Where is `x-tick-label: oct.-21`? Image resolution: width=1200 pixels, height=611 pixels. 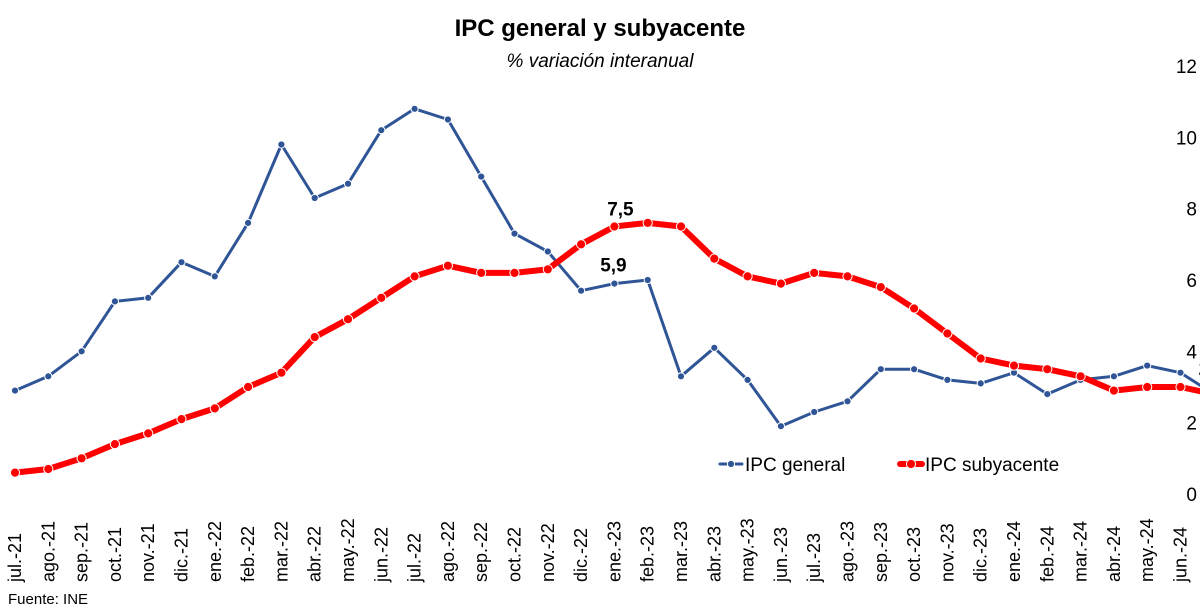 x-tick-label: oct.-21 is located at coordinates (115, 554).